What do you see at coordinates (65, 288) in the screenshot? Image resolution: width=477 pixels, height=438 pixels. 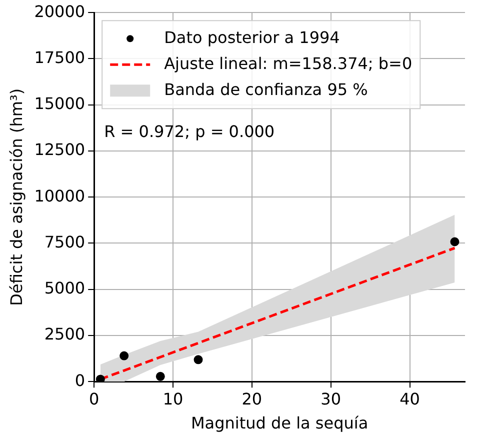 I see `y-tick-label: 5000` at bounding box center [65, 288].